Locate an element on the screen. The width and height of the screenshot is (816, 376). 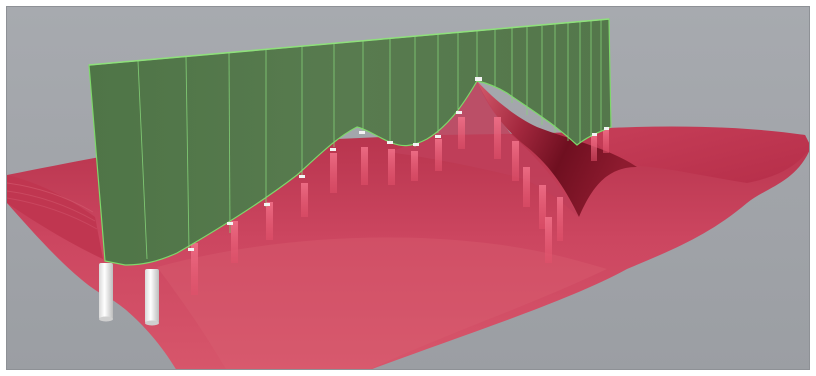
support-posts is located at coordinates (129, 294).